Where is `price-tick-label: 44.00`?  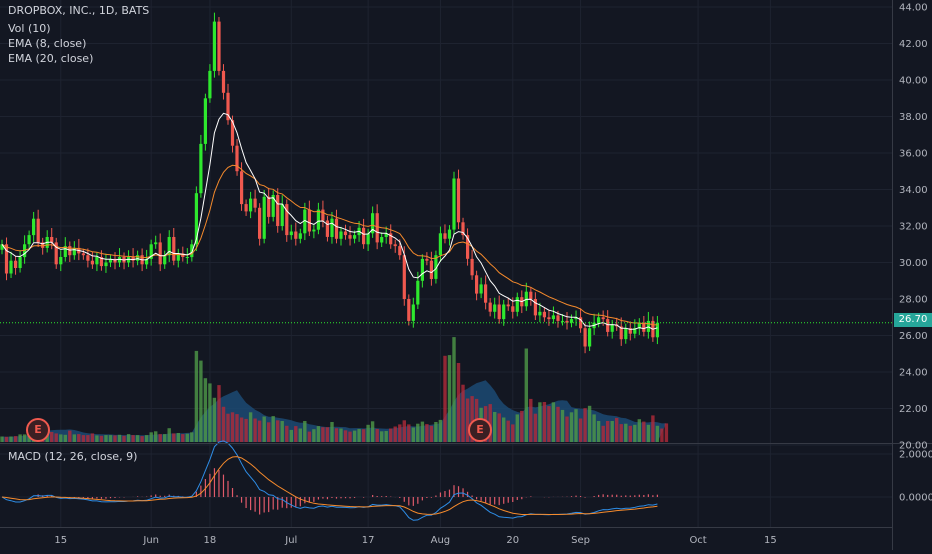
price-tick-label: 44.00 is located at coordinates (913, 8).